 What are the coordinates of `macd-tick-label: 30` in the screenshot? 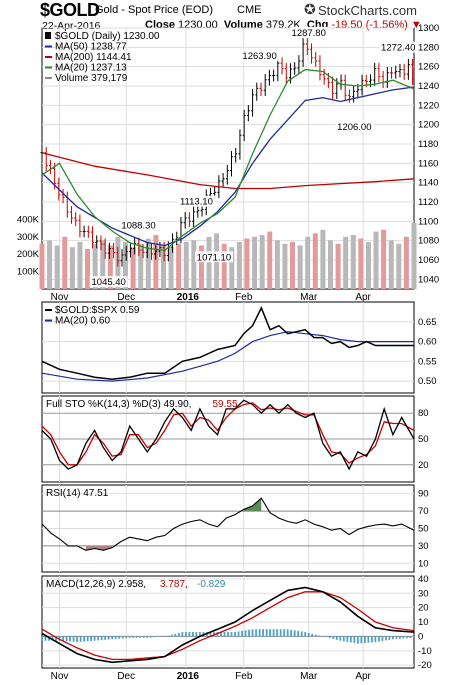 It's located at (423, 593).